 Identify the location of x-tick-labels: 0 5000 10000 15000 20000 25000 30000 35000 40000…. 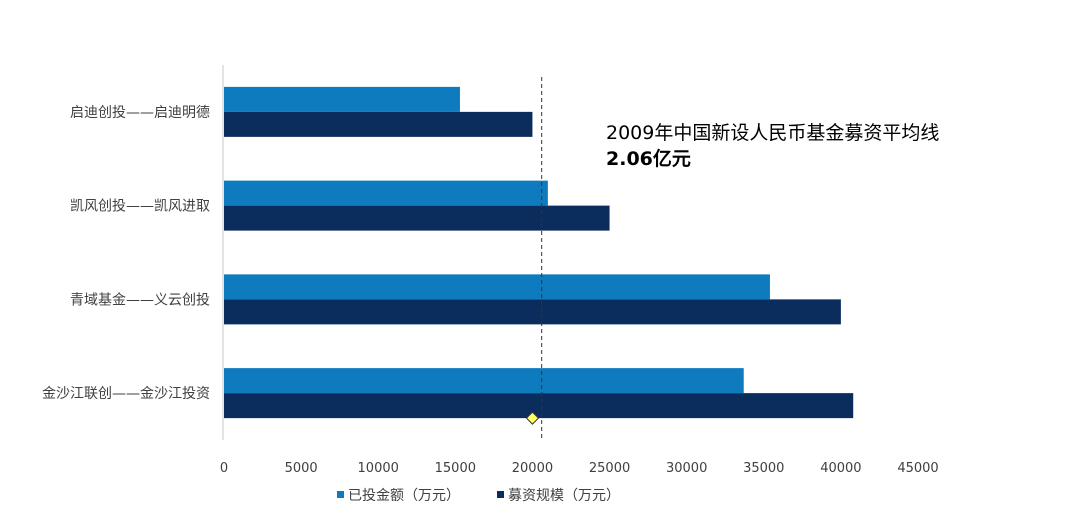
(579, 468).